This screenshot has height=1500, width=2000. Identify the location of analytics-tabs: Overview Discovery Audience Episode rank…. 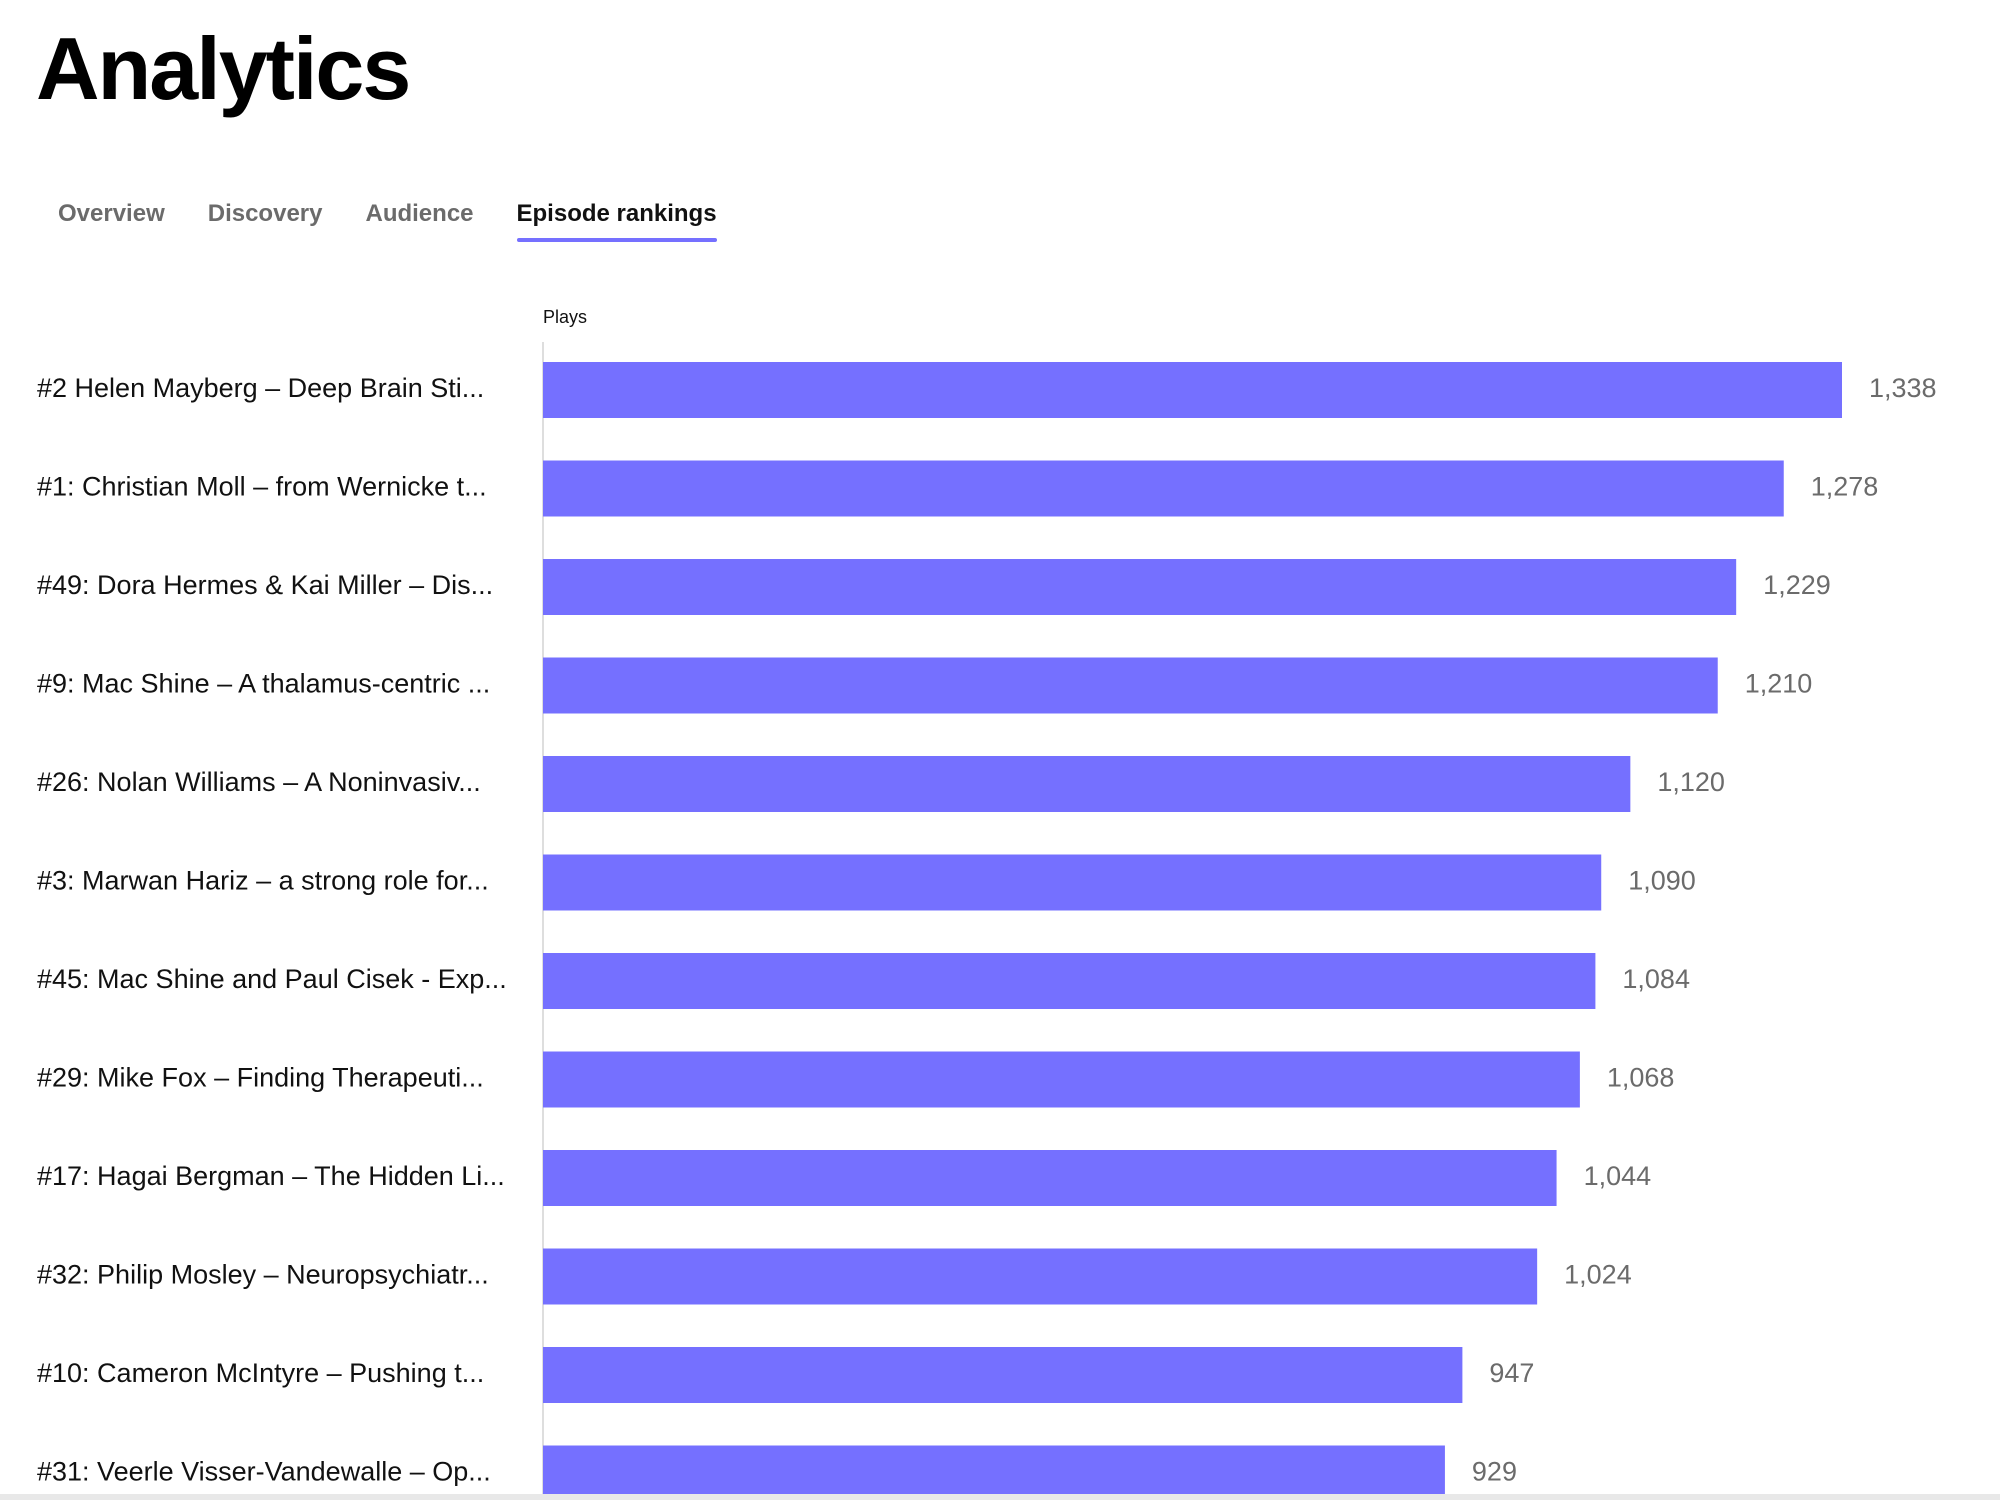
(409, 221).